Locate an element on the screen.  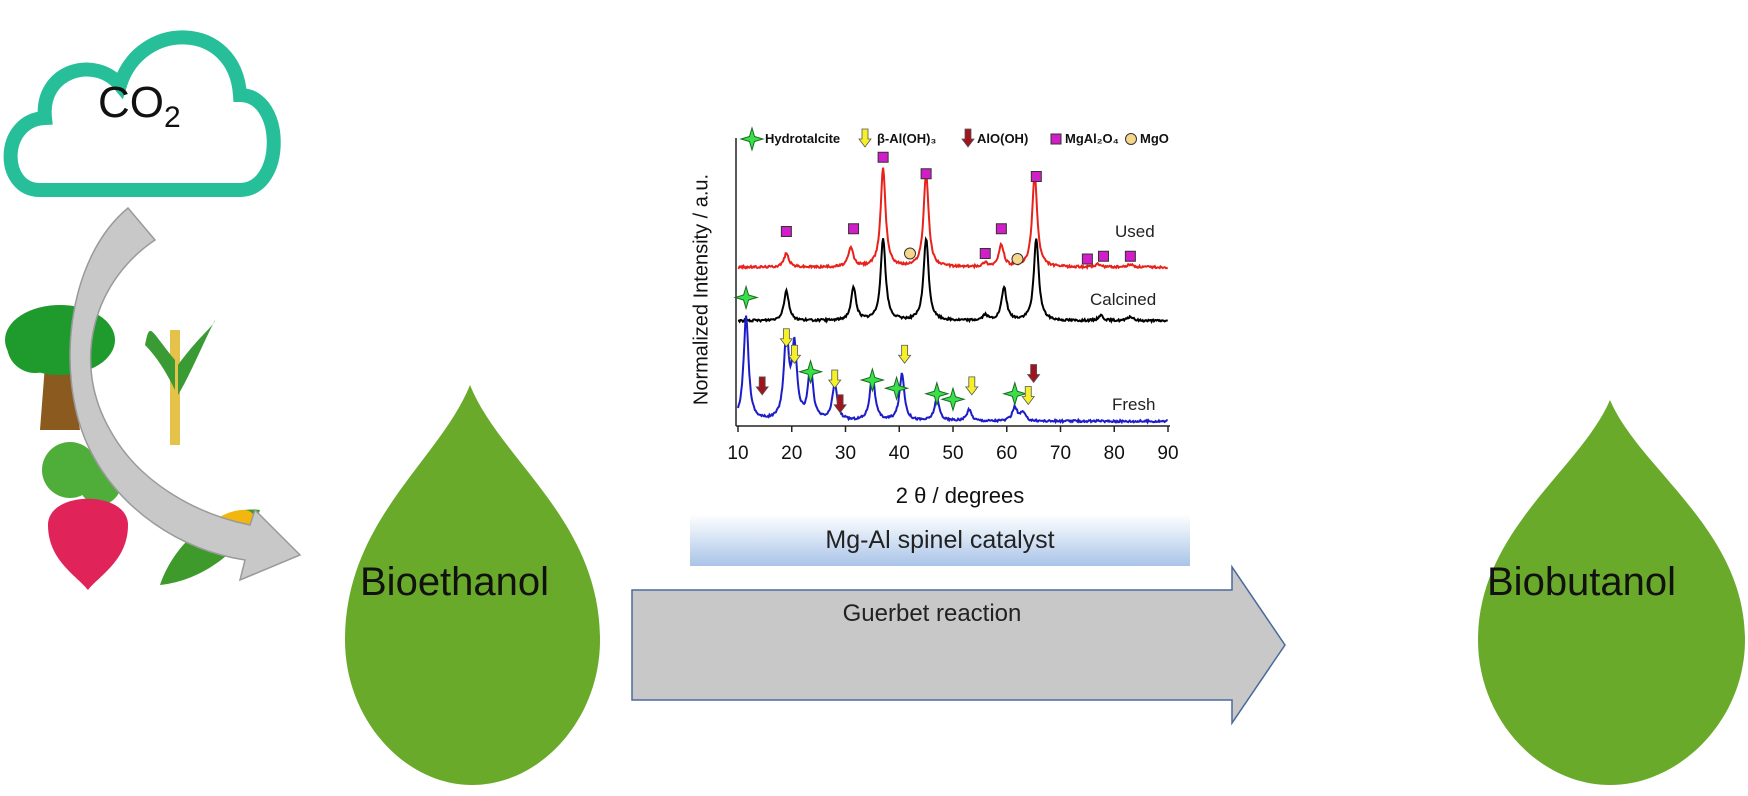
reaction-arrow is located at coordinates (958, 645).